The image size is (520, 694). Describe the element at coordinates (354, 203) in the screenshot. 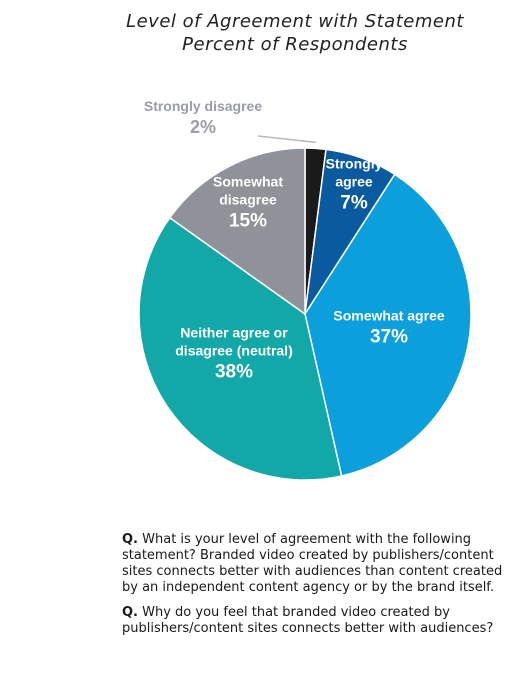

I see `slice-value-strongly-agree: 7%` at that location.